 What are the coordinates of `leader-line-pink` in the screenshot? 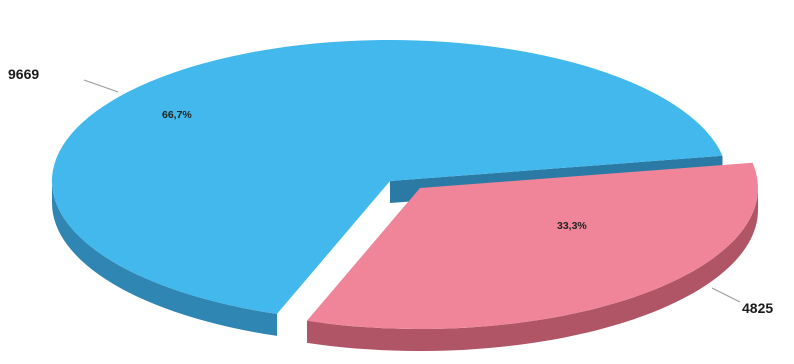 It's located at (726, 295).